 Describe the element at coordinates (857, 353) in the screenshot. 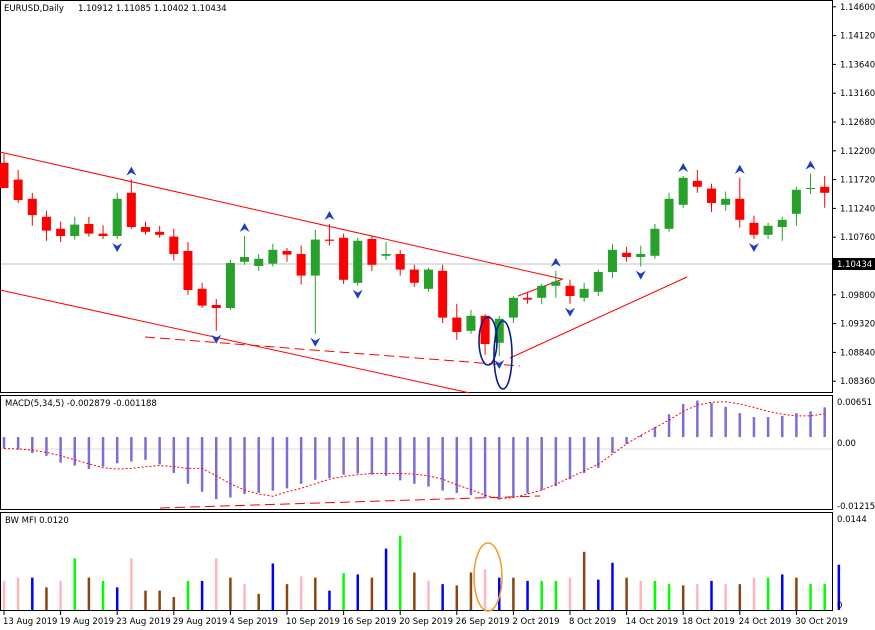

I see `price-tick-label: 1.08840` at that location.